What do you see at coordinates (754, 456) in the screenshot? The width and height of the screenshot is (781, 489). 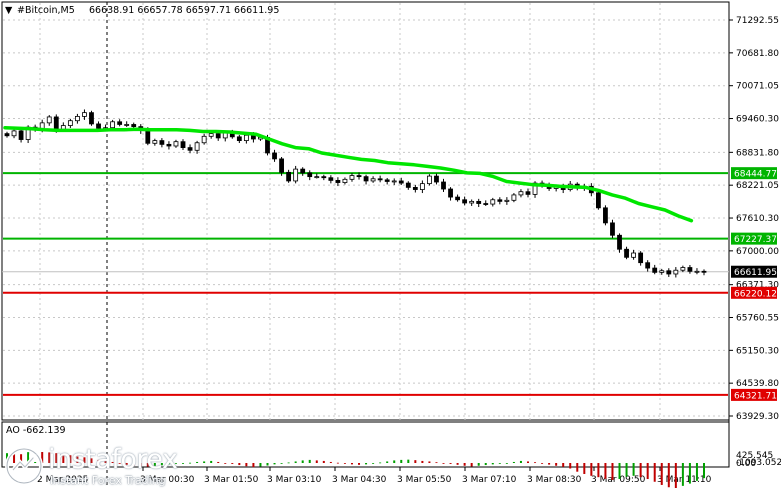 I see `ao-tick-label: 425.545` at bounding box center [754, 456].